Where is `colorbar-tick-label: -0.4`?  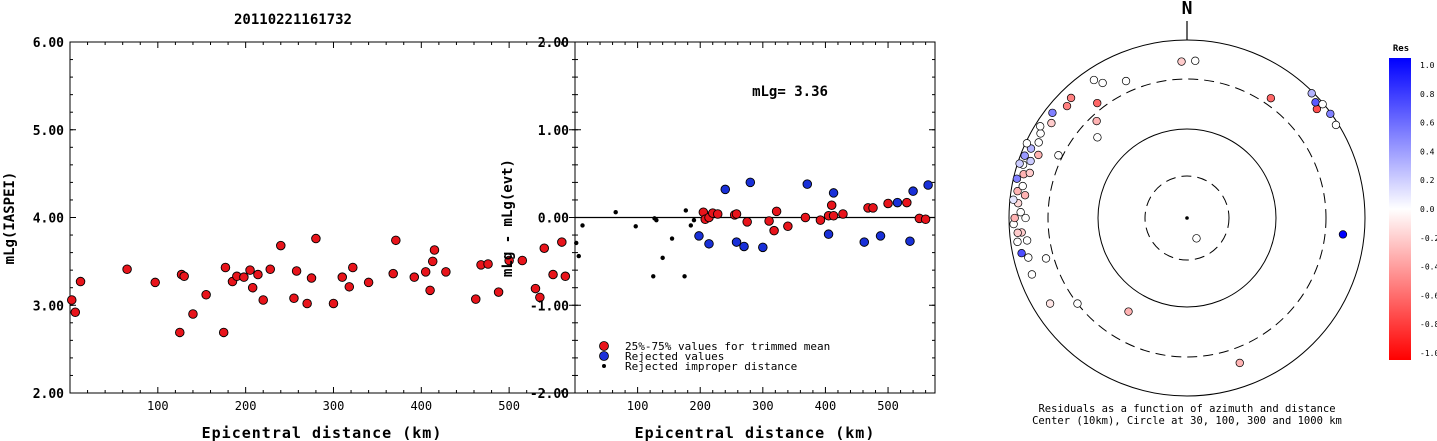 colorbar-tick-label: -0.4 is located at coordinates (1428, 267).